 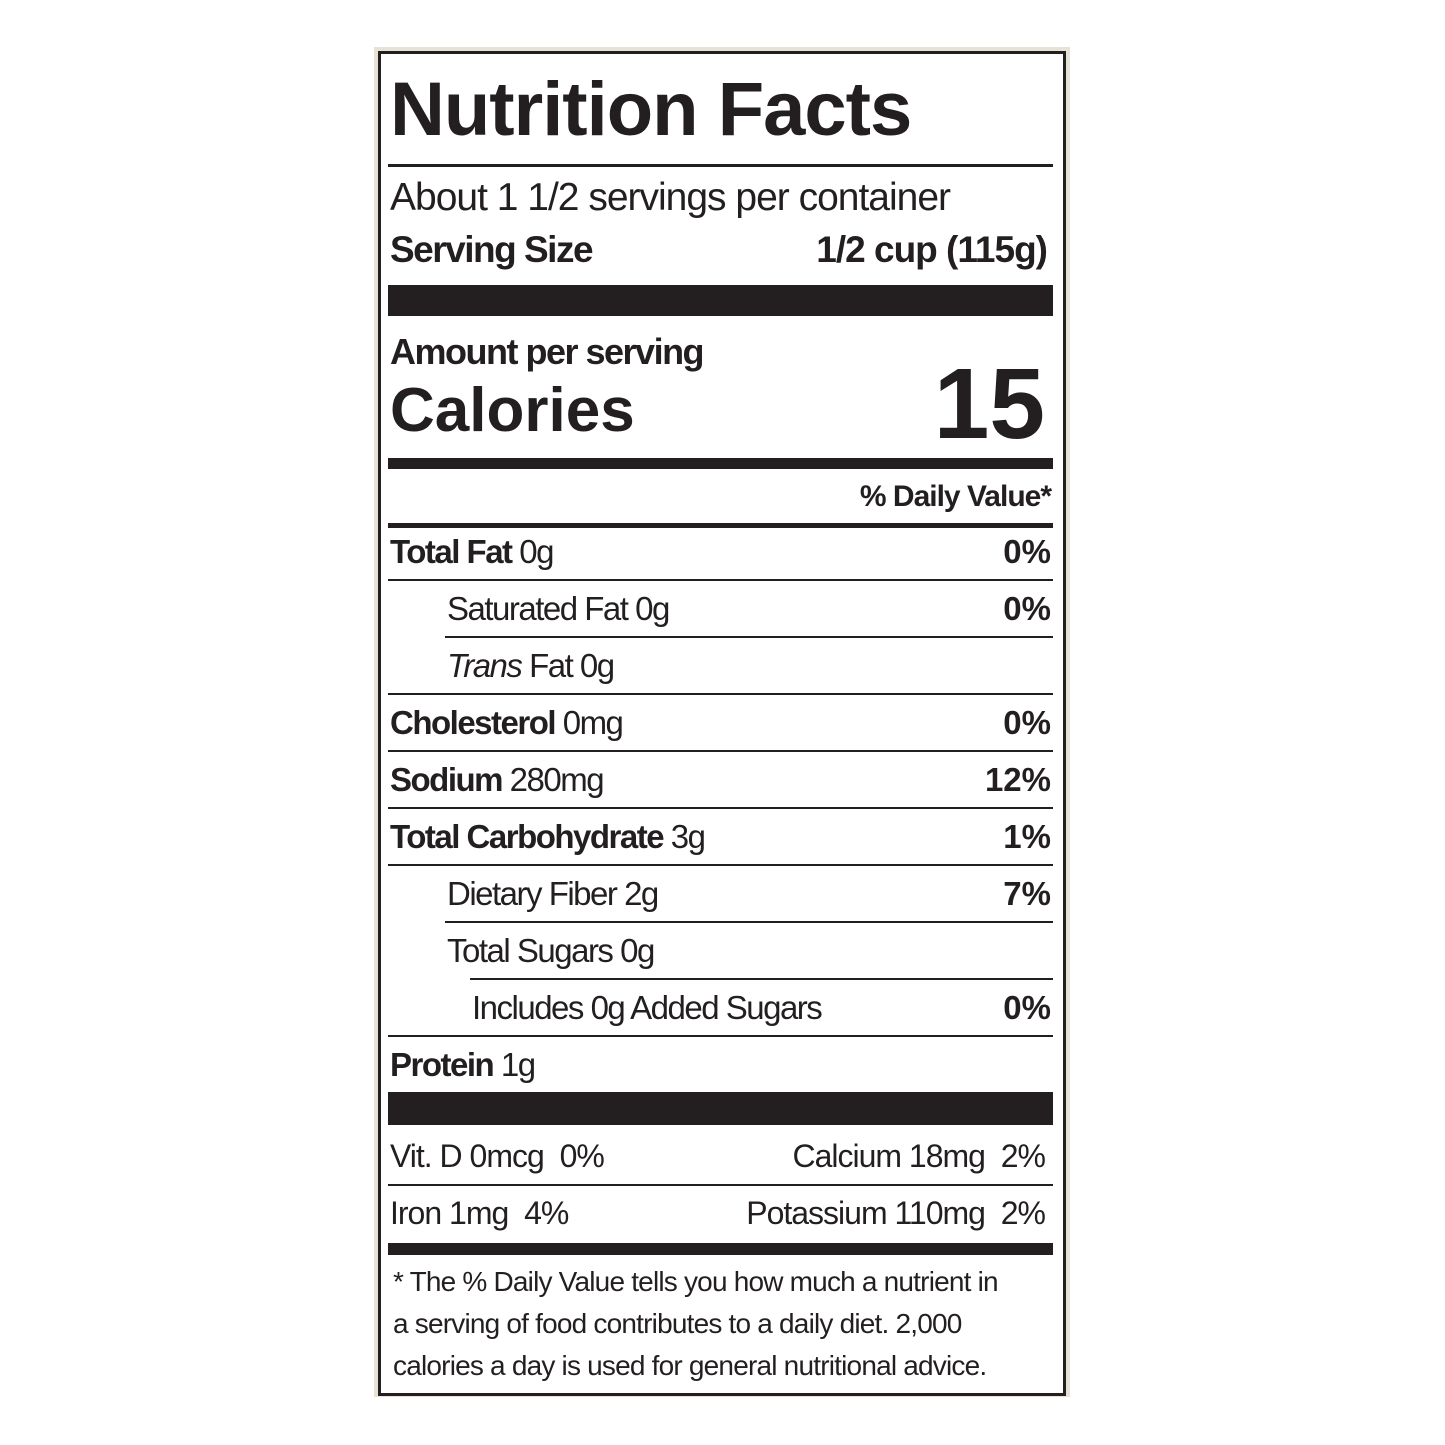 I want to click on nutrient-row: Sodium 280mg, so click(x=497, y=779).